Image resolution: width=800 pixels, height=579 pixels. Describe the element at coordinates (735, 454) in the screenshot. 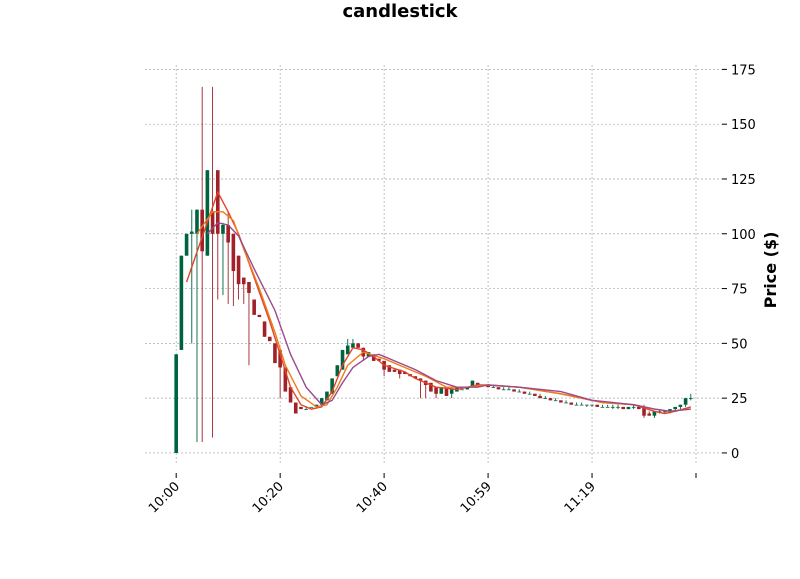

I see `y-tick-label: 0` at that location.